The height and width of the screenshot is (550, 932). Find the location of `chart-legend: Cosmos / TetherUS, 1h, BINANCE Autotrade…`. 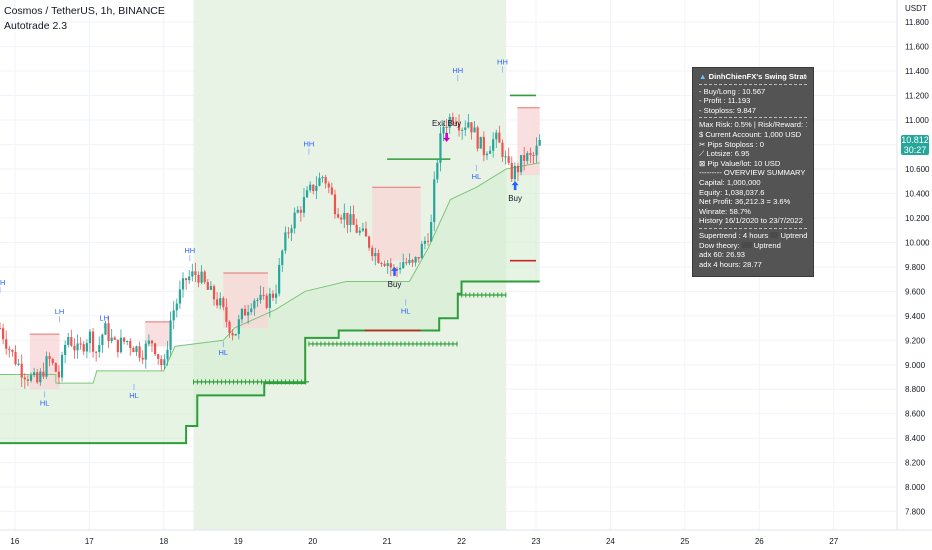

chart-legend: Cosmos / TetherUS, 1h, BINANCE Autotrade… is located at coordinates (84, 19).